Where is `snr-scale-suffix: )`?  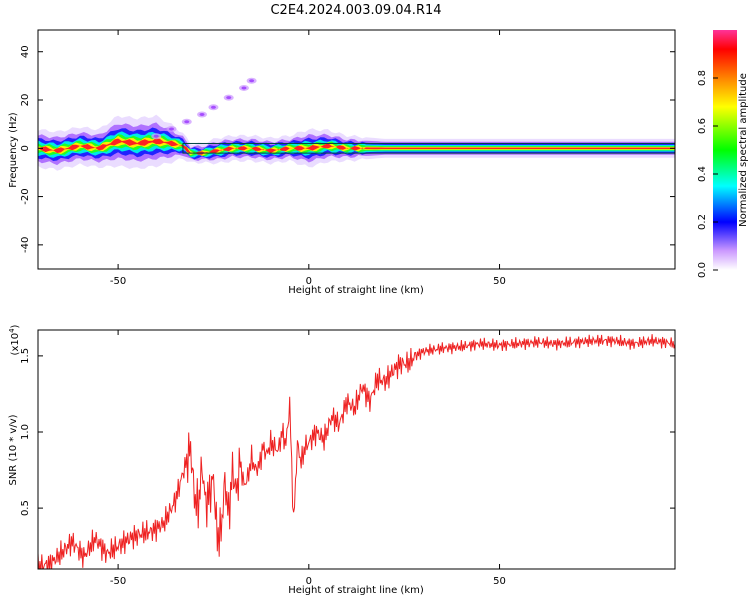 snr-scale-suffix: ) is located at coordinates (15, 326).